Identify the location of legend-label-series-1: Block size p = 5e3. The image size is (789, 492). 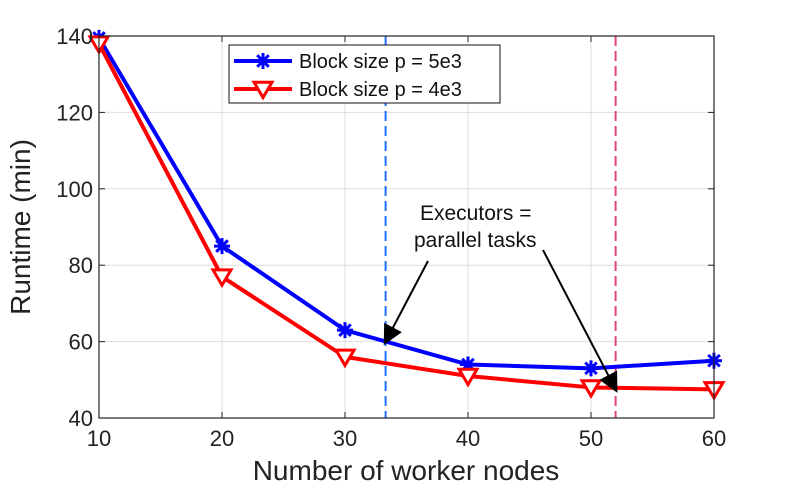
(380, 62).